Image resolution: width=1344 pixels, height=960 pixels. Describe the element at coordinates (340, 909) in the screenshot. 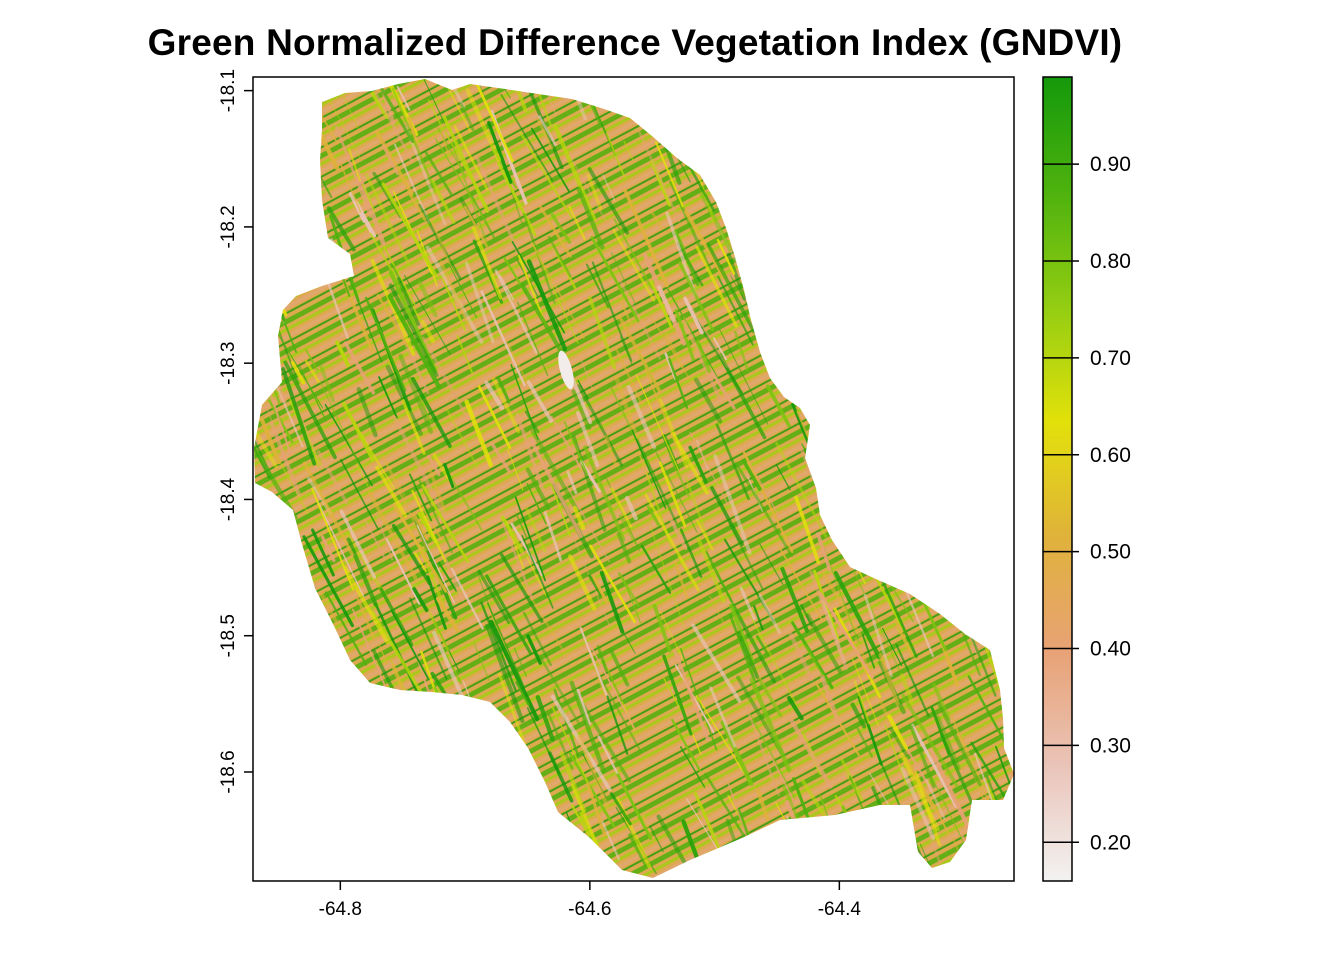

I see `x-tick-label: -64.8` at that location.